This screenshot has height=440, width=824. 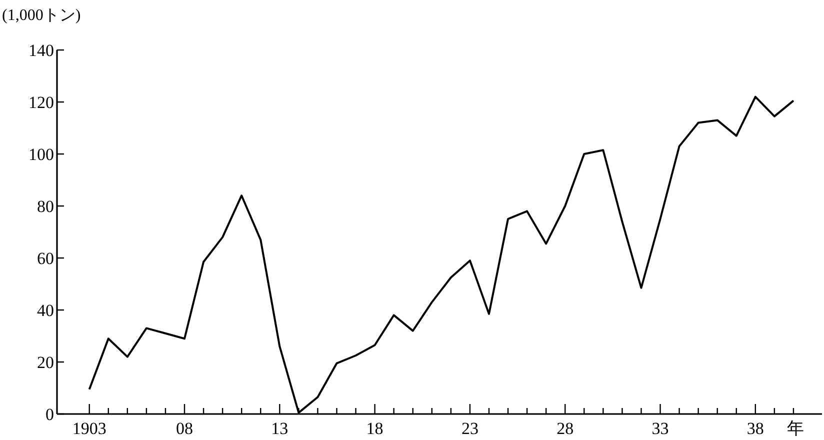 What do you see at coordinates (45, 362) in the screenshot?
I see `y-tick-label: 20` at bounding box center [45, 362].